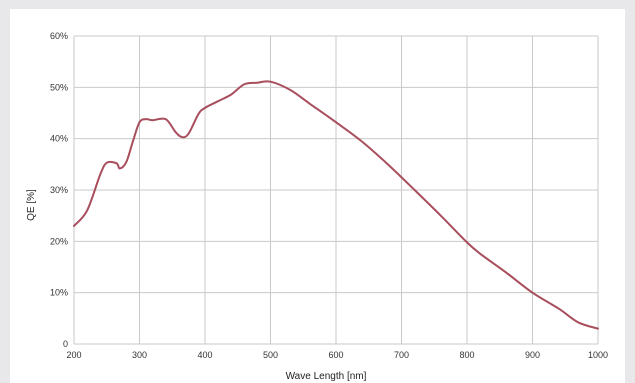 Image resolution: width=635 pixels, height=383 pixels. I want to click on x-tick-label-400: 400, so click(204, 355).